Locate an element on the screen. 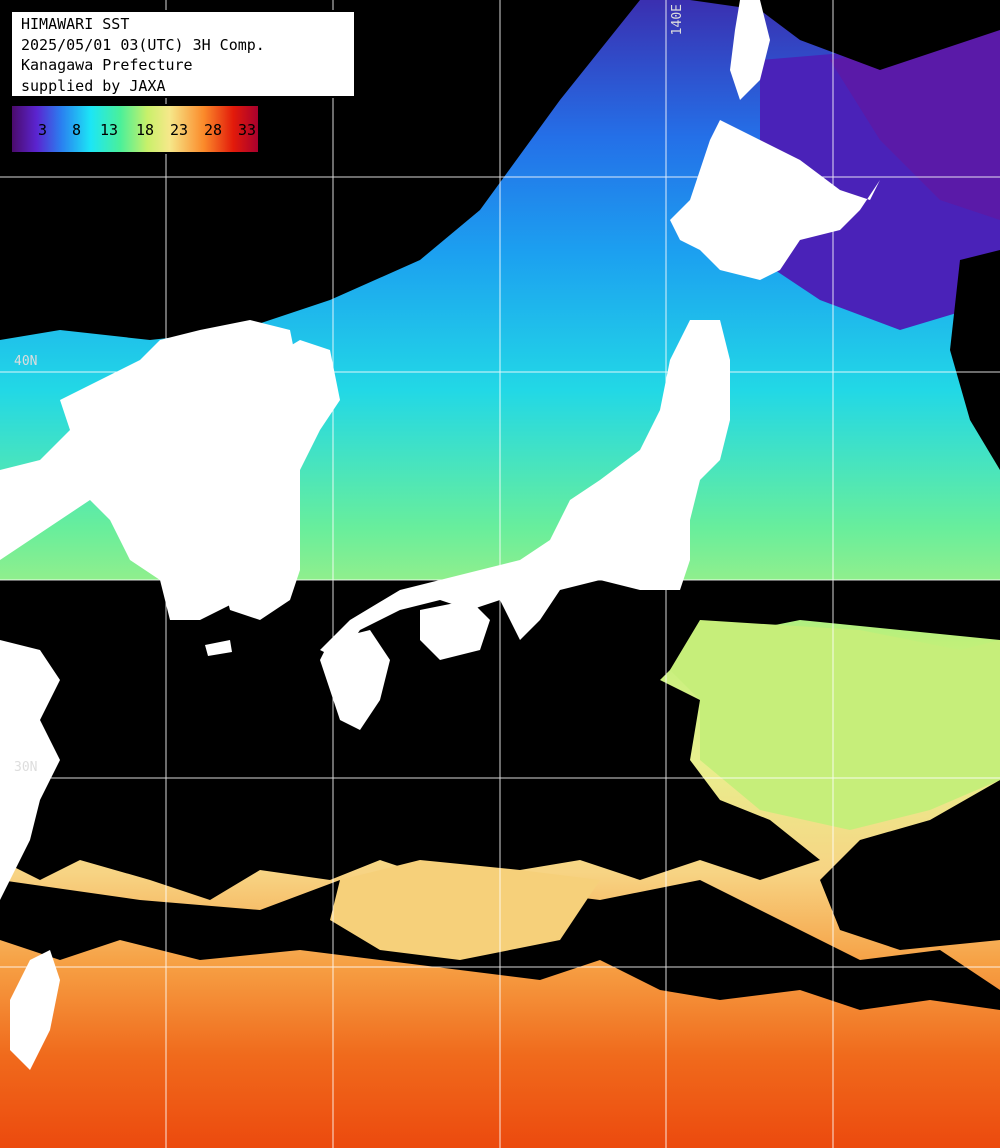 This screenshot has height=1148, width=1000. land-hokkaido is located at coordinates (775, 200).